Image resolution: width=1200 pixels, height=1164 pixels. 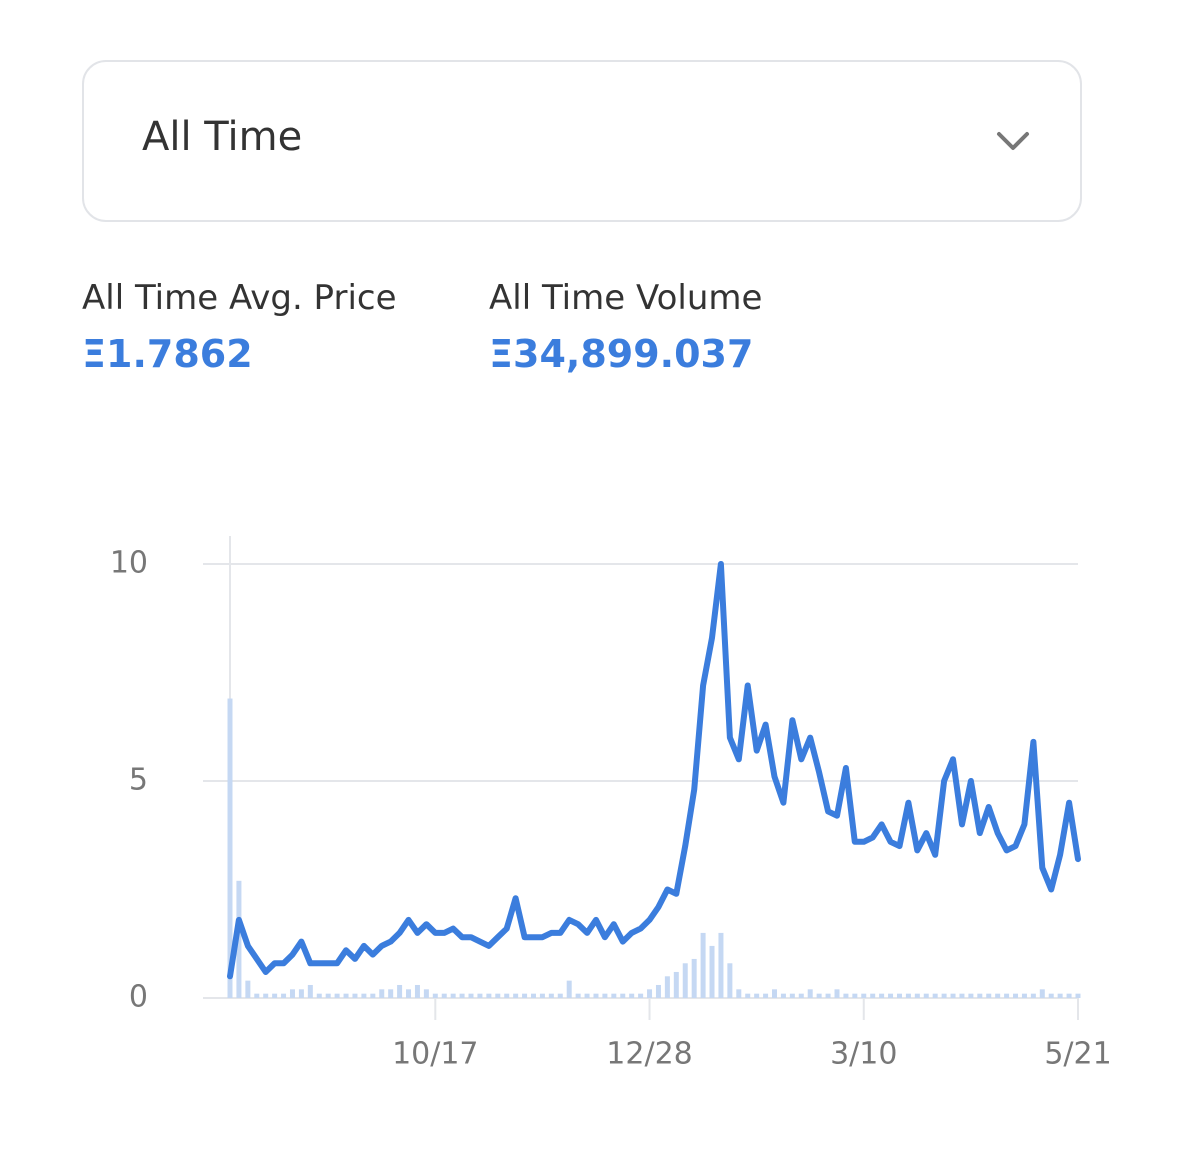 What do you see at coordinates (138, 997) in the screenshot?
I see `y-tick-label: 0` at bounding box center [138, 997].